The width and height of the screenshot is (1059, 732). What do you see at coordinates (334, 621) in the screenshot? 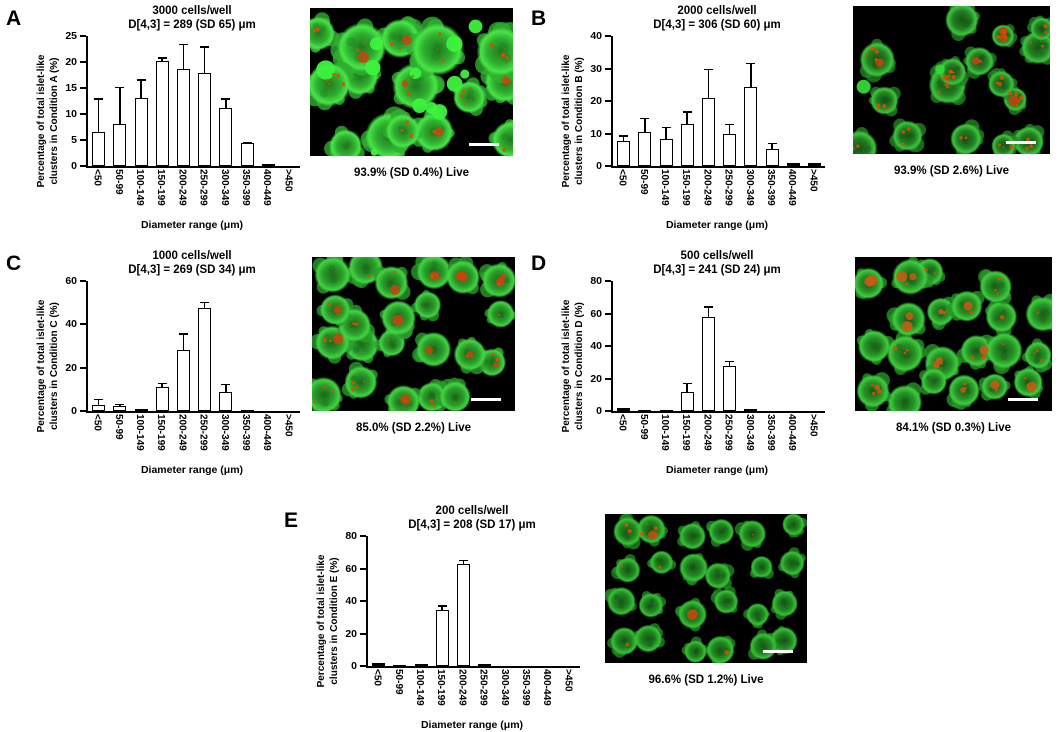
I see `y-axis-label-line2: clusters in Condition E (%)` at bounding box center [334, 621].